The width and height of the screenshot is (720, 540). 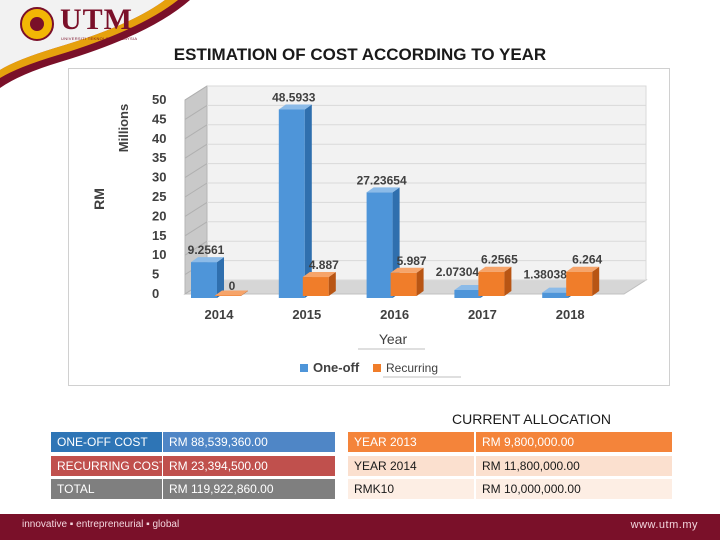 I want to click on y-tick-label: 15, so click(x=159, y=235).